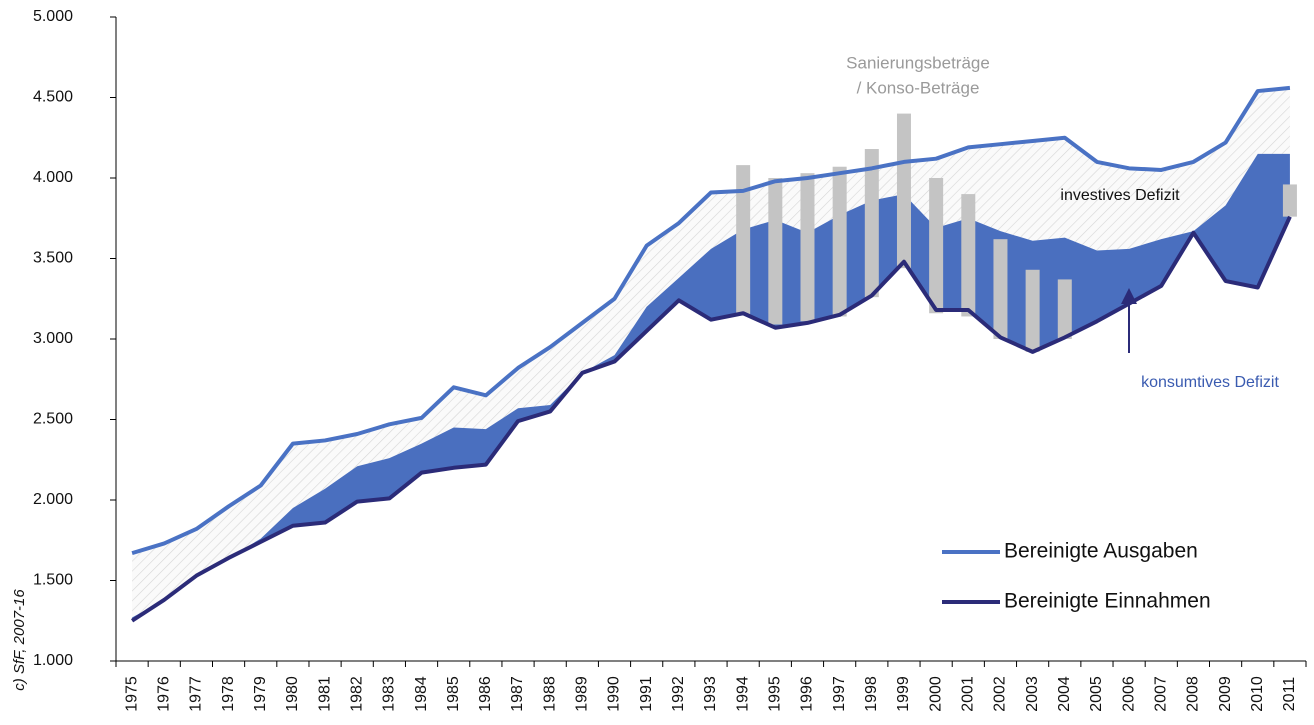 This screenshot has height=725, width=1314. What do you see at coordinates (1193, 694) in the screenshot?
I see `x-tick-label: 2008` at bounding box center [1193, 694].